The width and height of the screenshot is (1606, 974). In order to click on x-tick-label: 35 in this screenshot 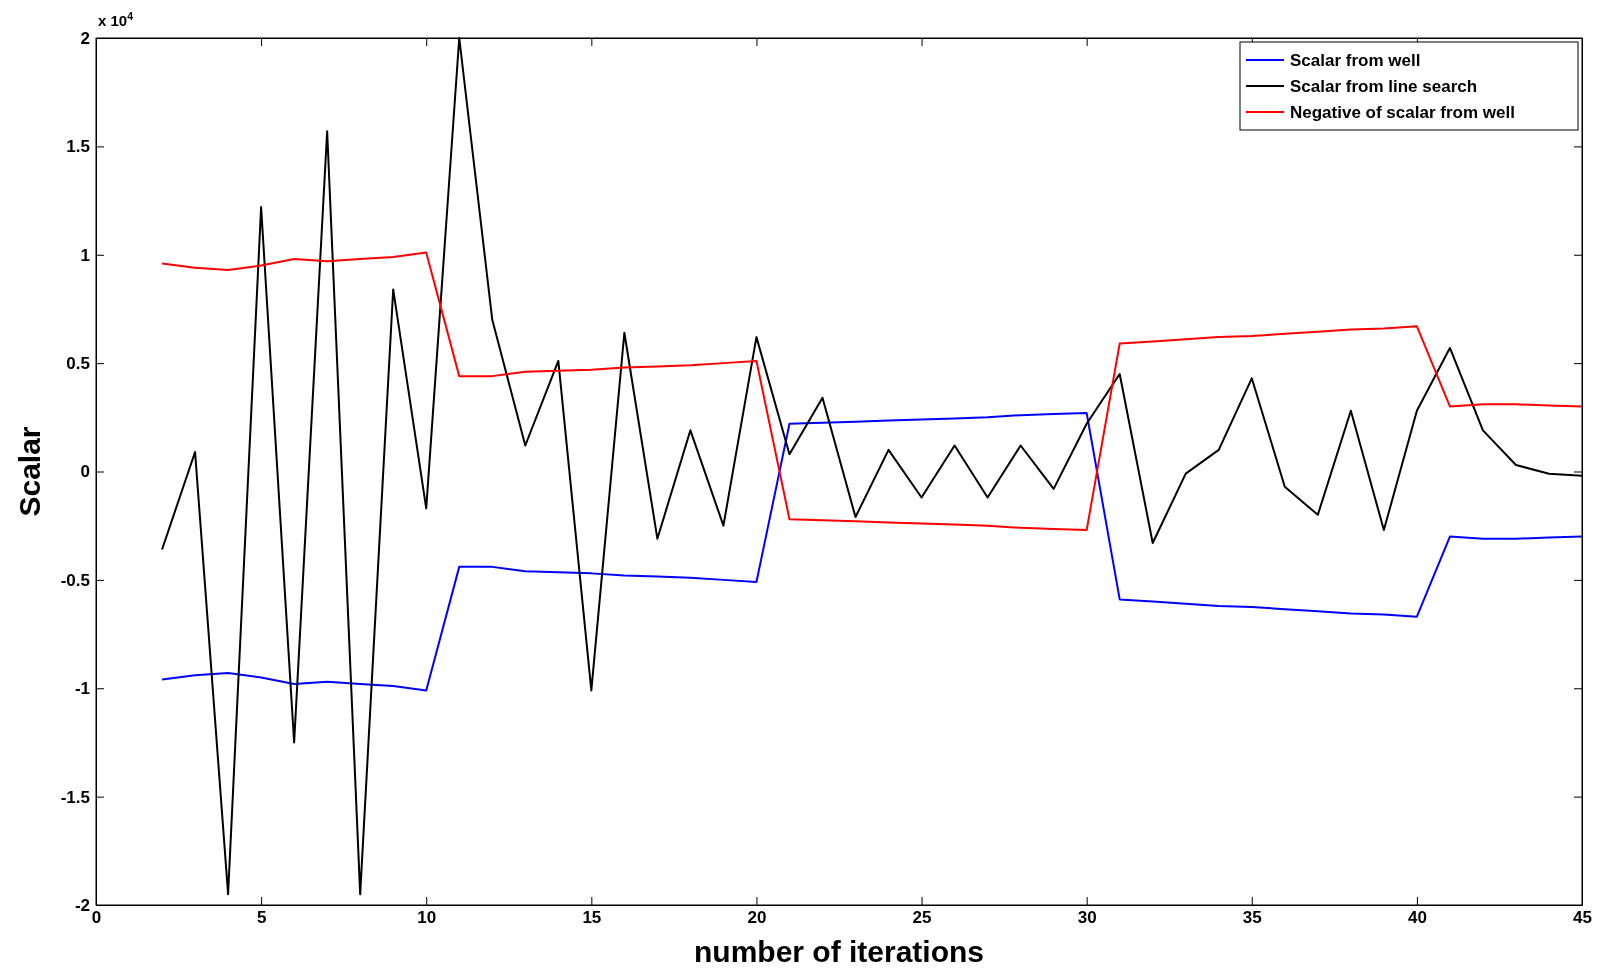, I will do `click(1252, 918)`.